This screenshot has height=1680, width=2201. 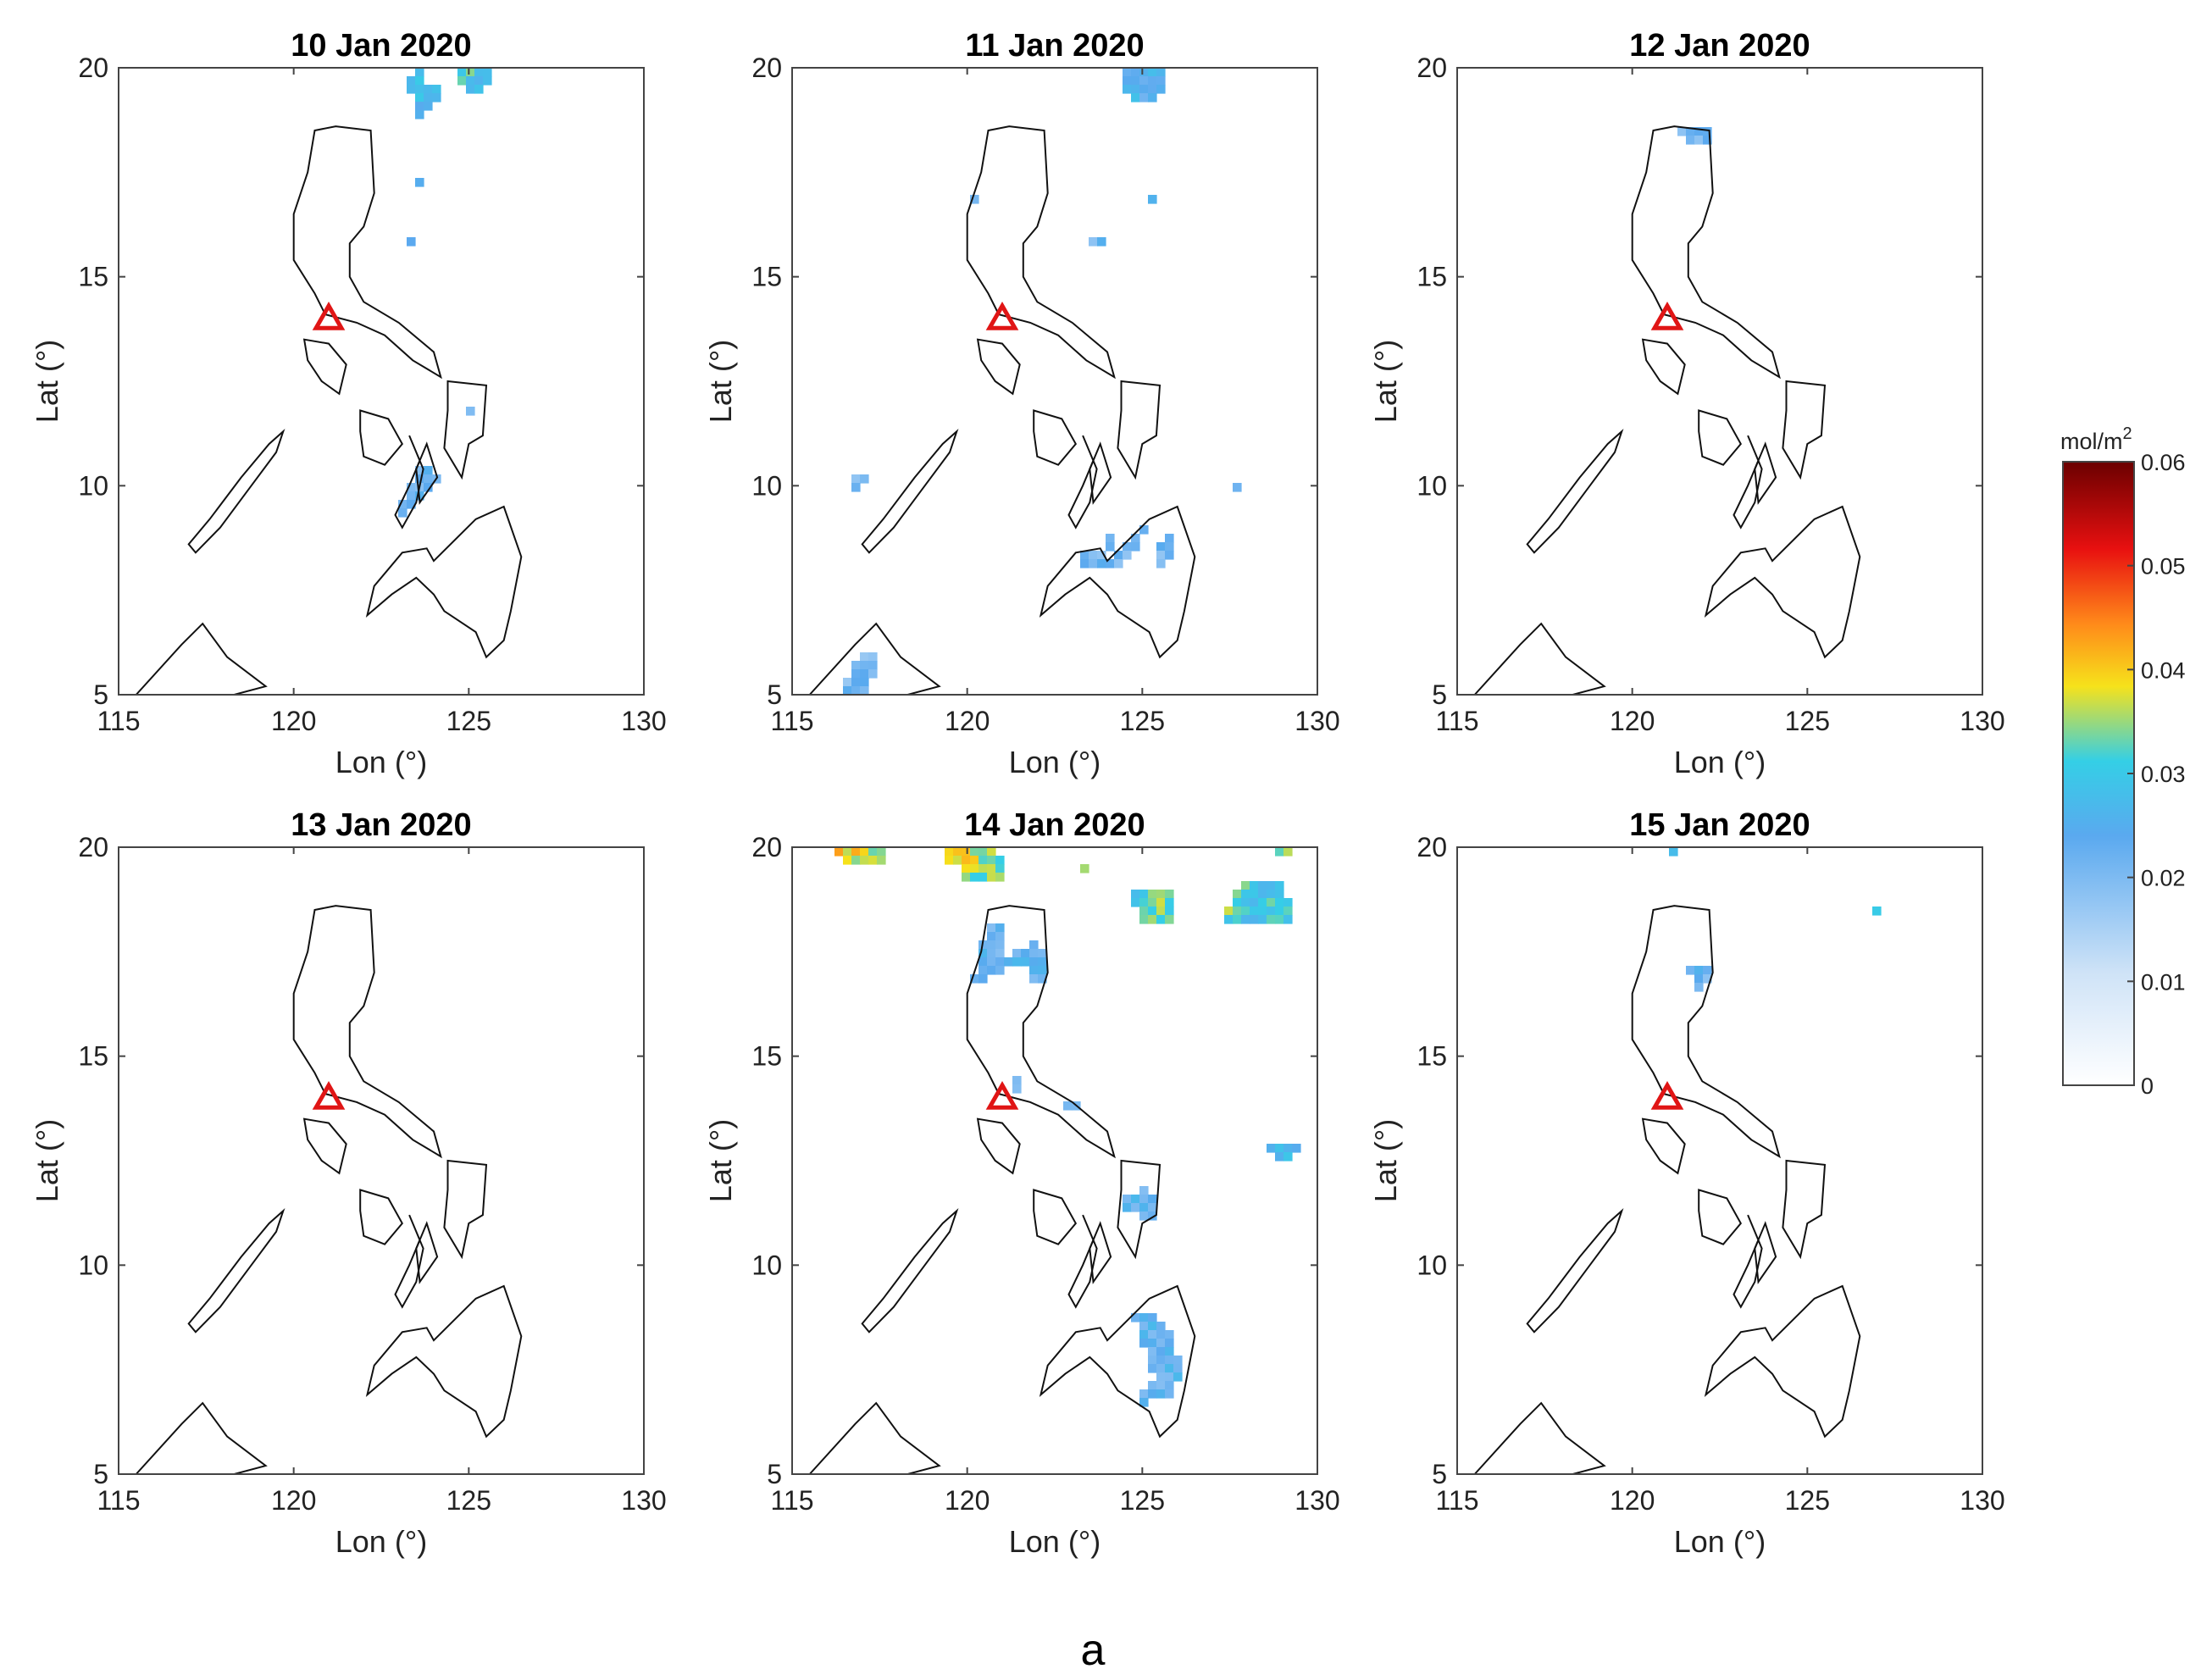 What do you see at coordinates (2098, 773) in the screenshot?
I see `colorbar-gradient` at bounding box center [2098, 773].